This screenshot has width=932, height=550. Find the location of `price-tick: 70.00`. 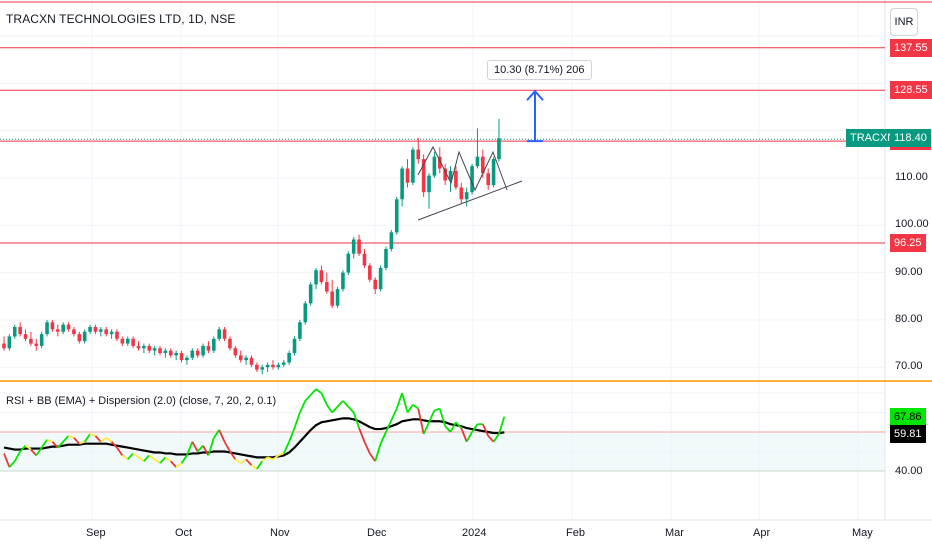

price-tick: 70.00 is located at coordinates (909, 366).